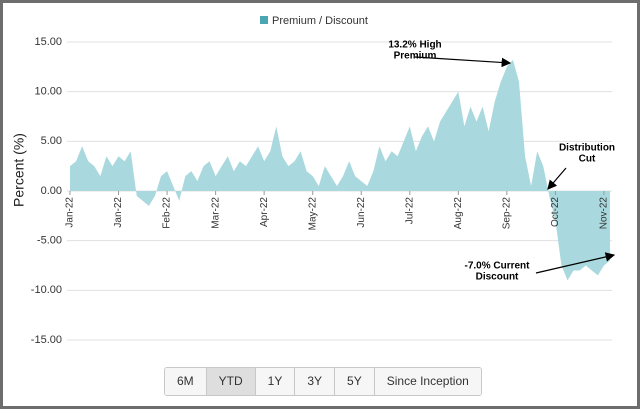 The width and height of the screenshot is (640, 409). Describe the element at coordinates (215, 213) in the screenshot. I see `x-tick-label: Mar-22` at that location.